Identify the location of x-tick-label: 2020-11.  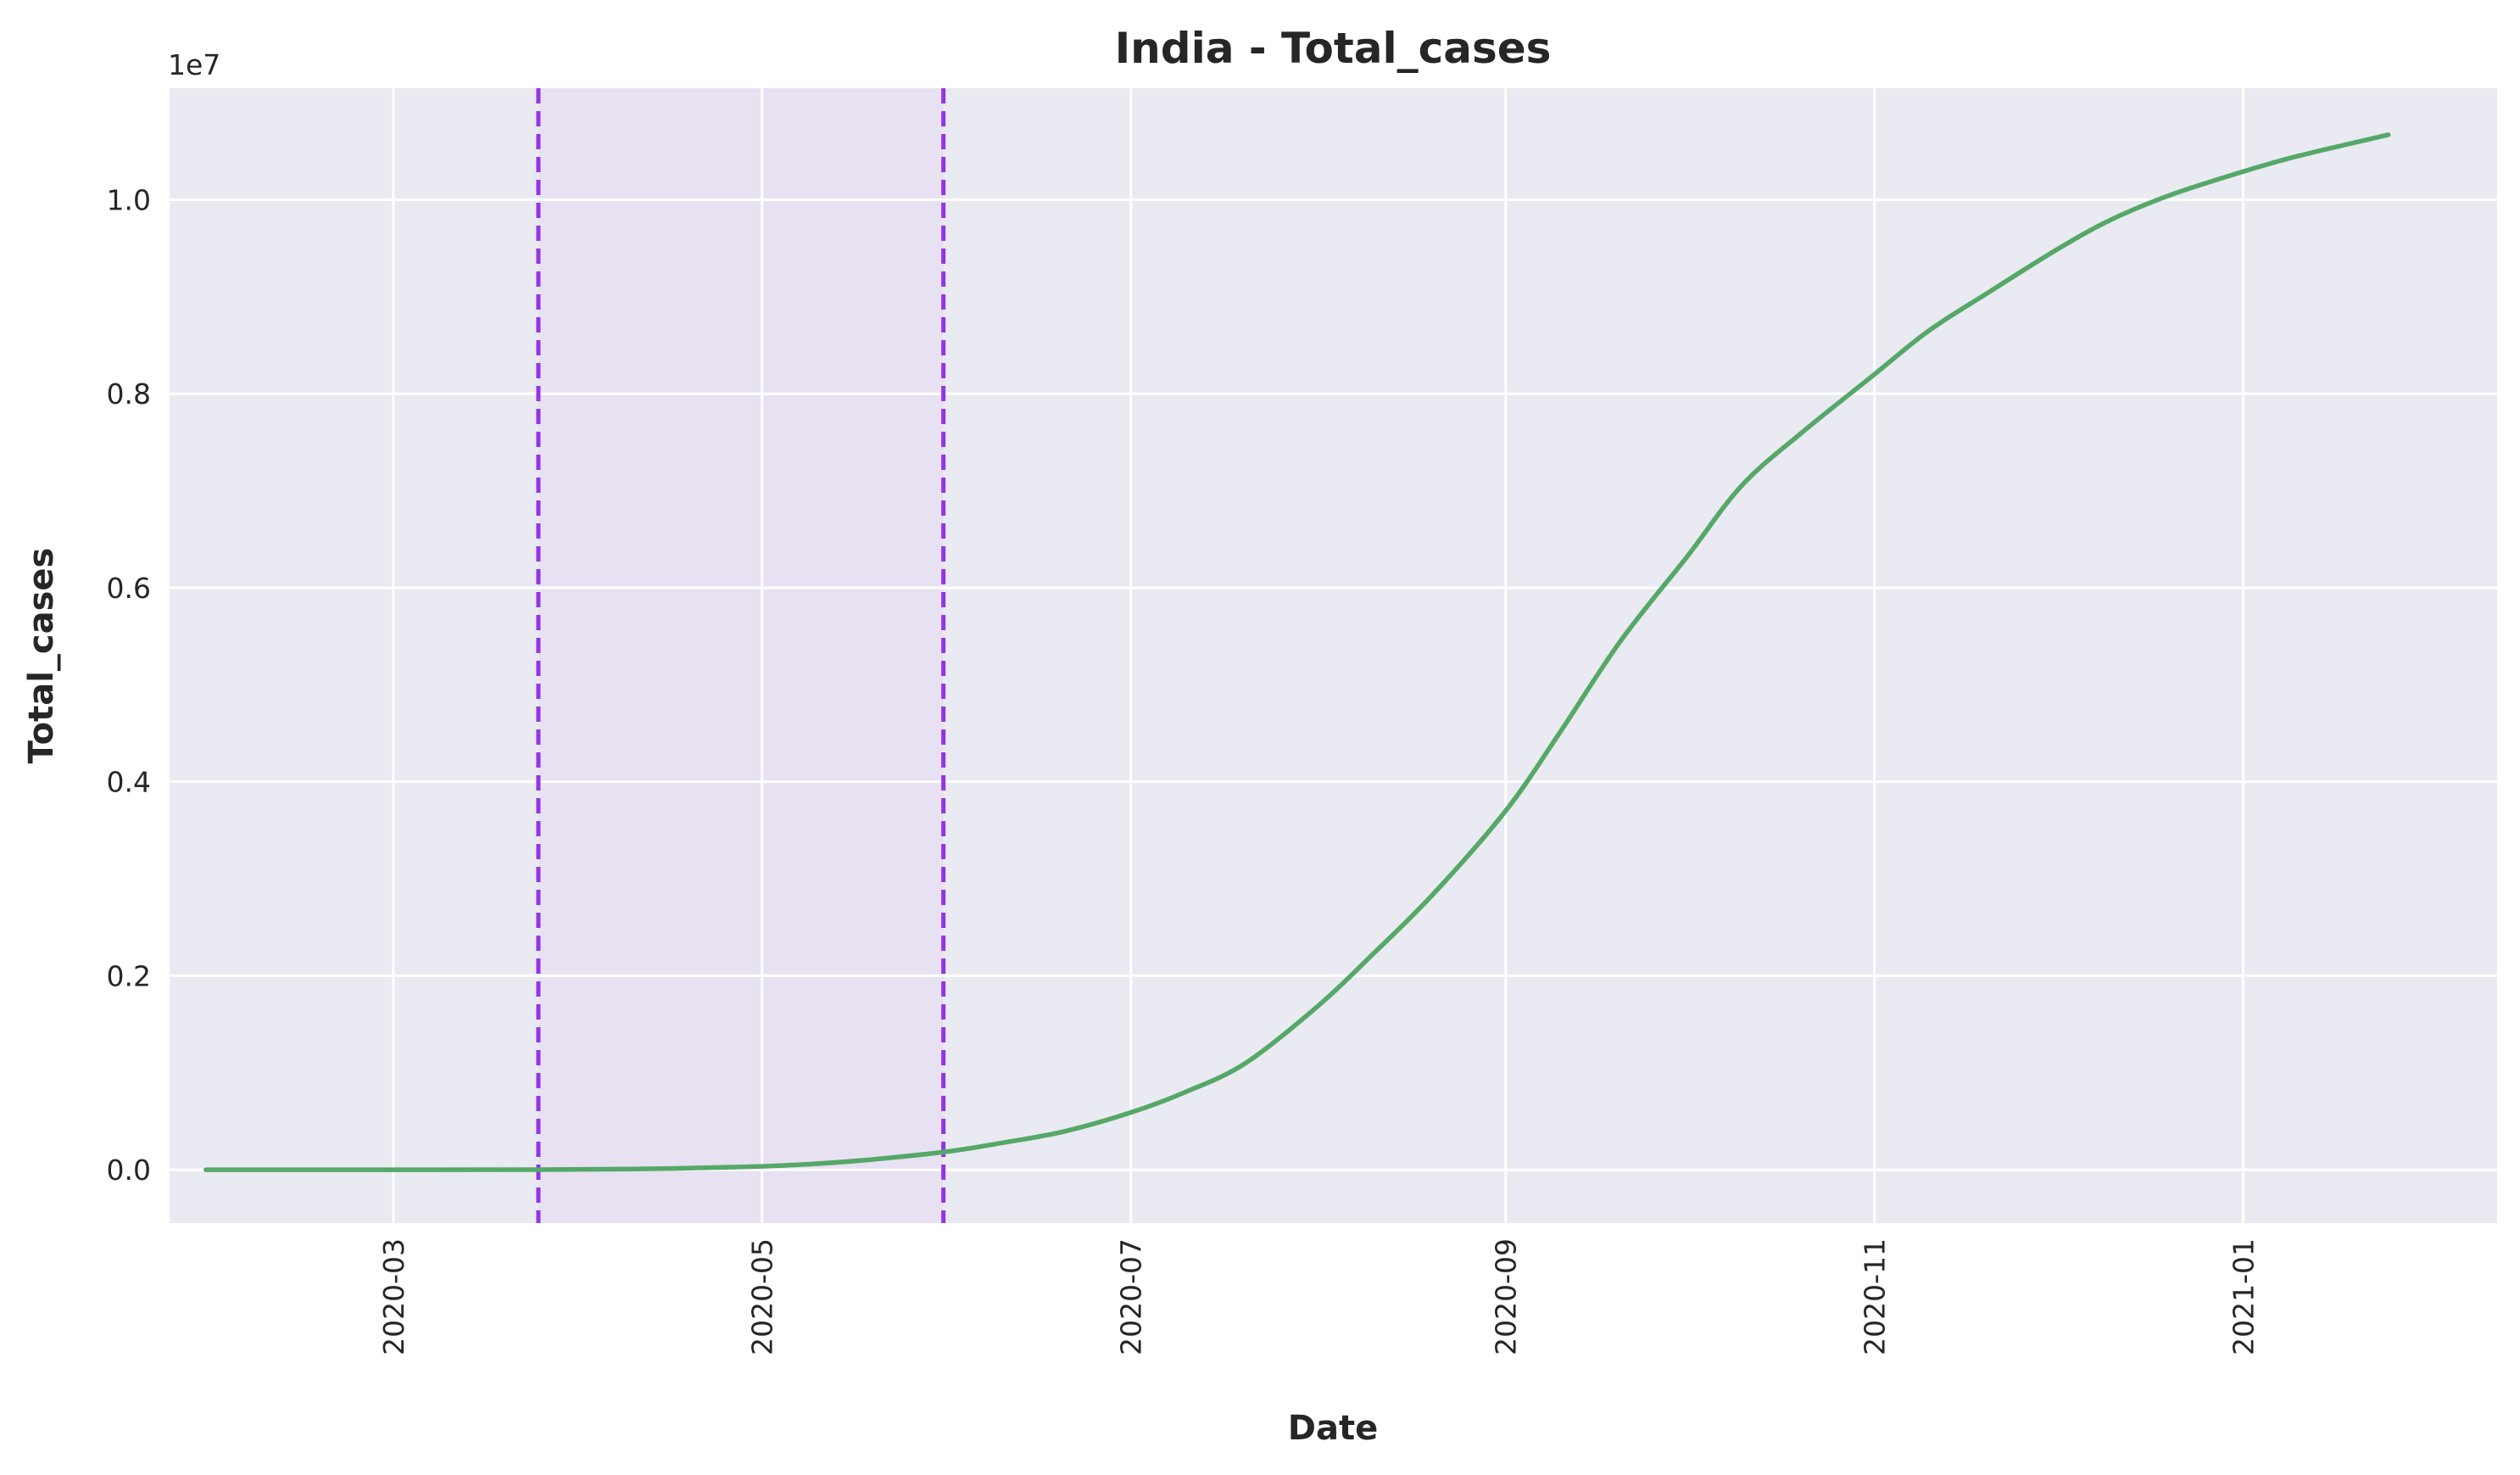
(1875, 1296).